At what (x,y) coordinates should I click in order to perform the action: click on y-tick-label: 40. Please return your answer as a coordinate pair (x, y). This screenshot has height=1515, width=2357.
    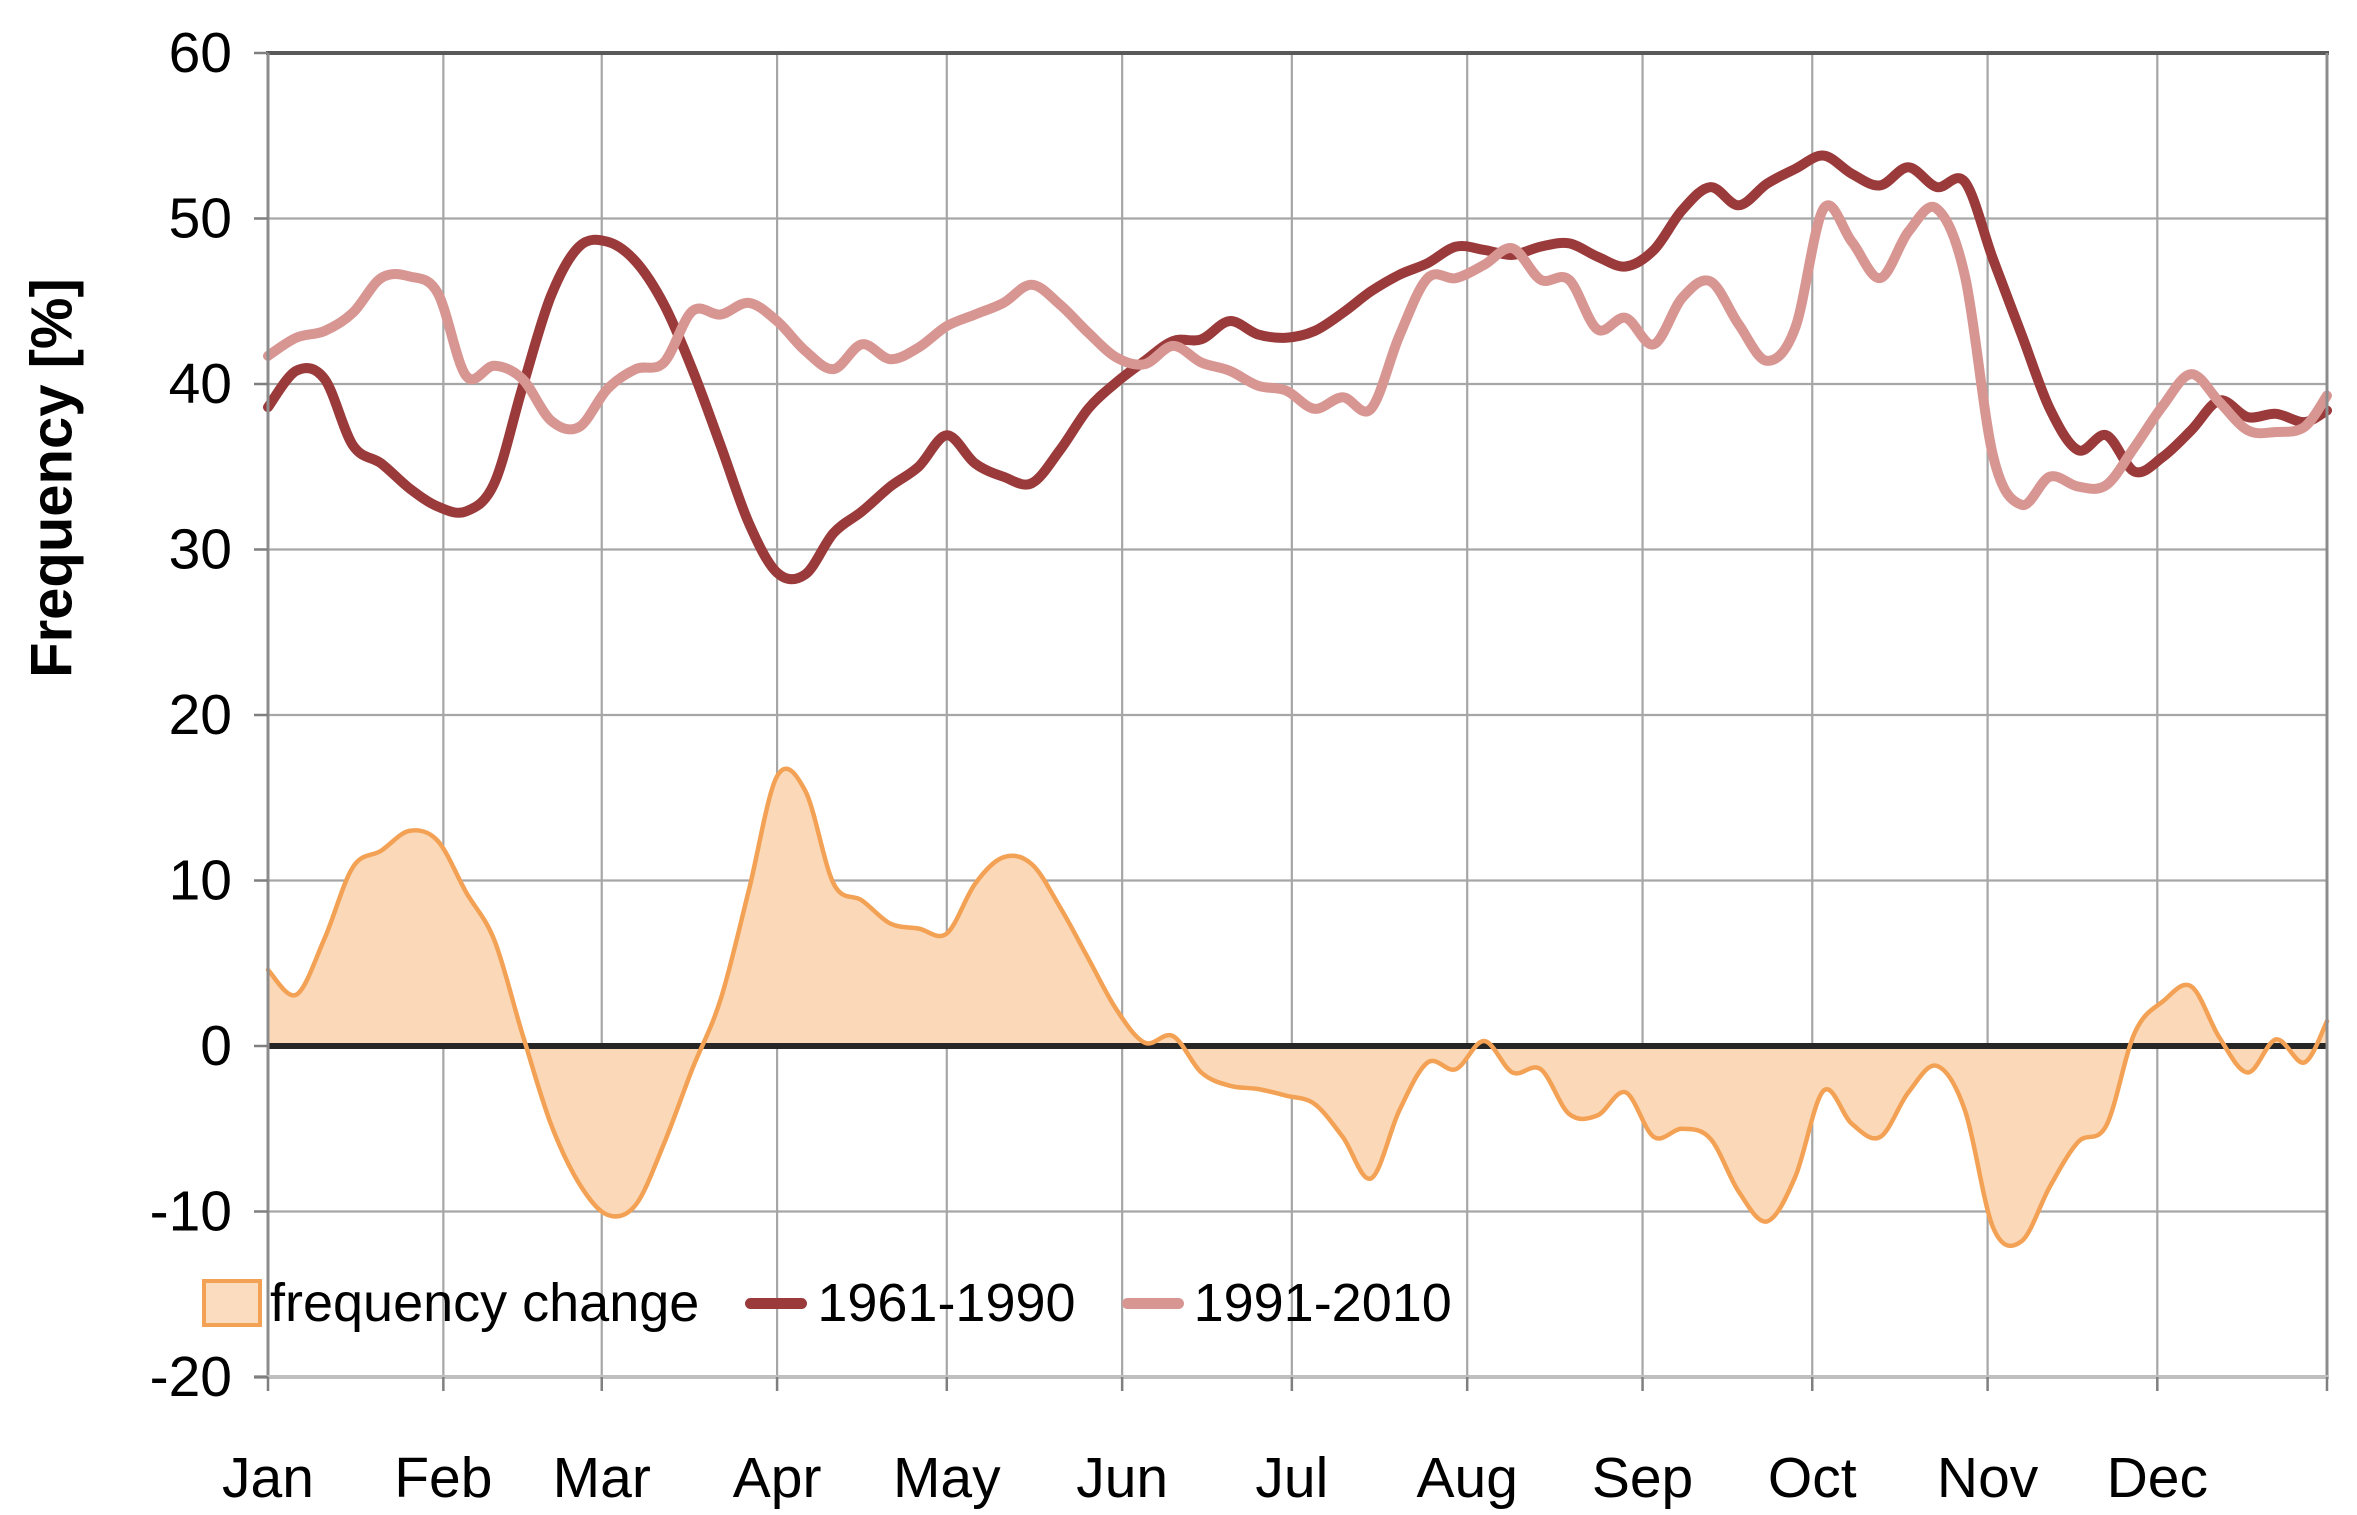
    Looking at the image, I should click on (200, 384).